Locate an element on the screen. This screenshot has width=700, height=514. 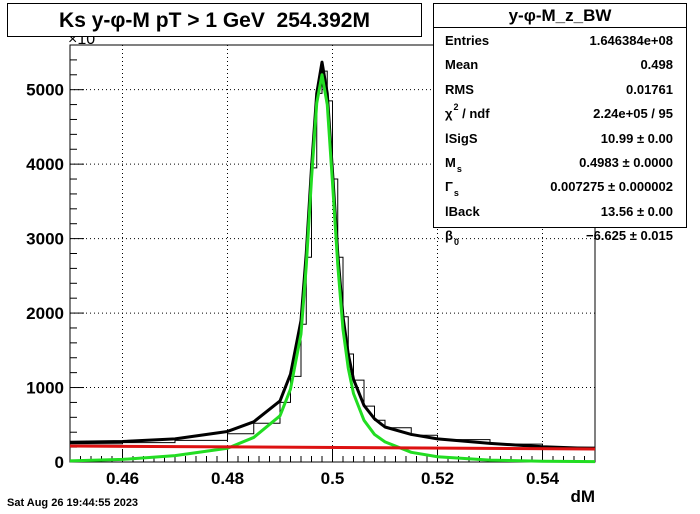
stat-row-entries: Entries 1.646384e+08 is located at coordinates (560, 40).